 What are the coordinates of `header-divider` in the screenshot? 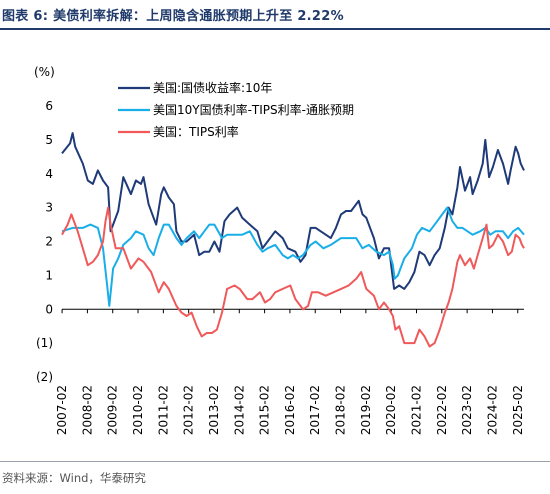 It's located at (275, 29).